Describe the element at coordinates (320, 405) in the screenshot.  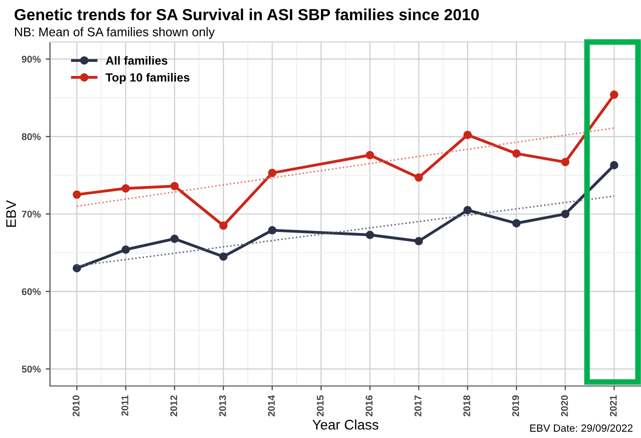
I see `x-tick-label: 2015` at that location.